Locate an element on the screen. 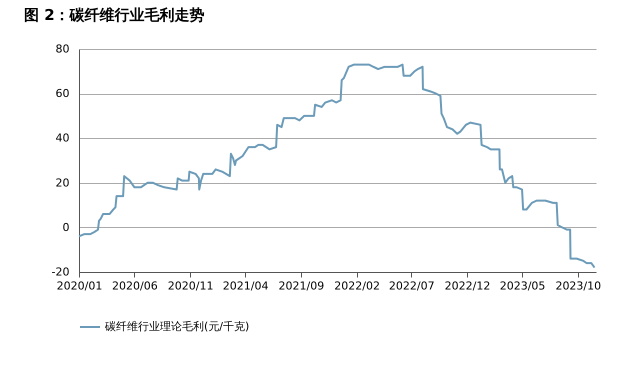  x-tick-label: 2022/07 is located at coordinates (411, 286).